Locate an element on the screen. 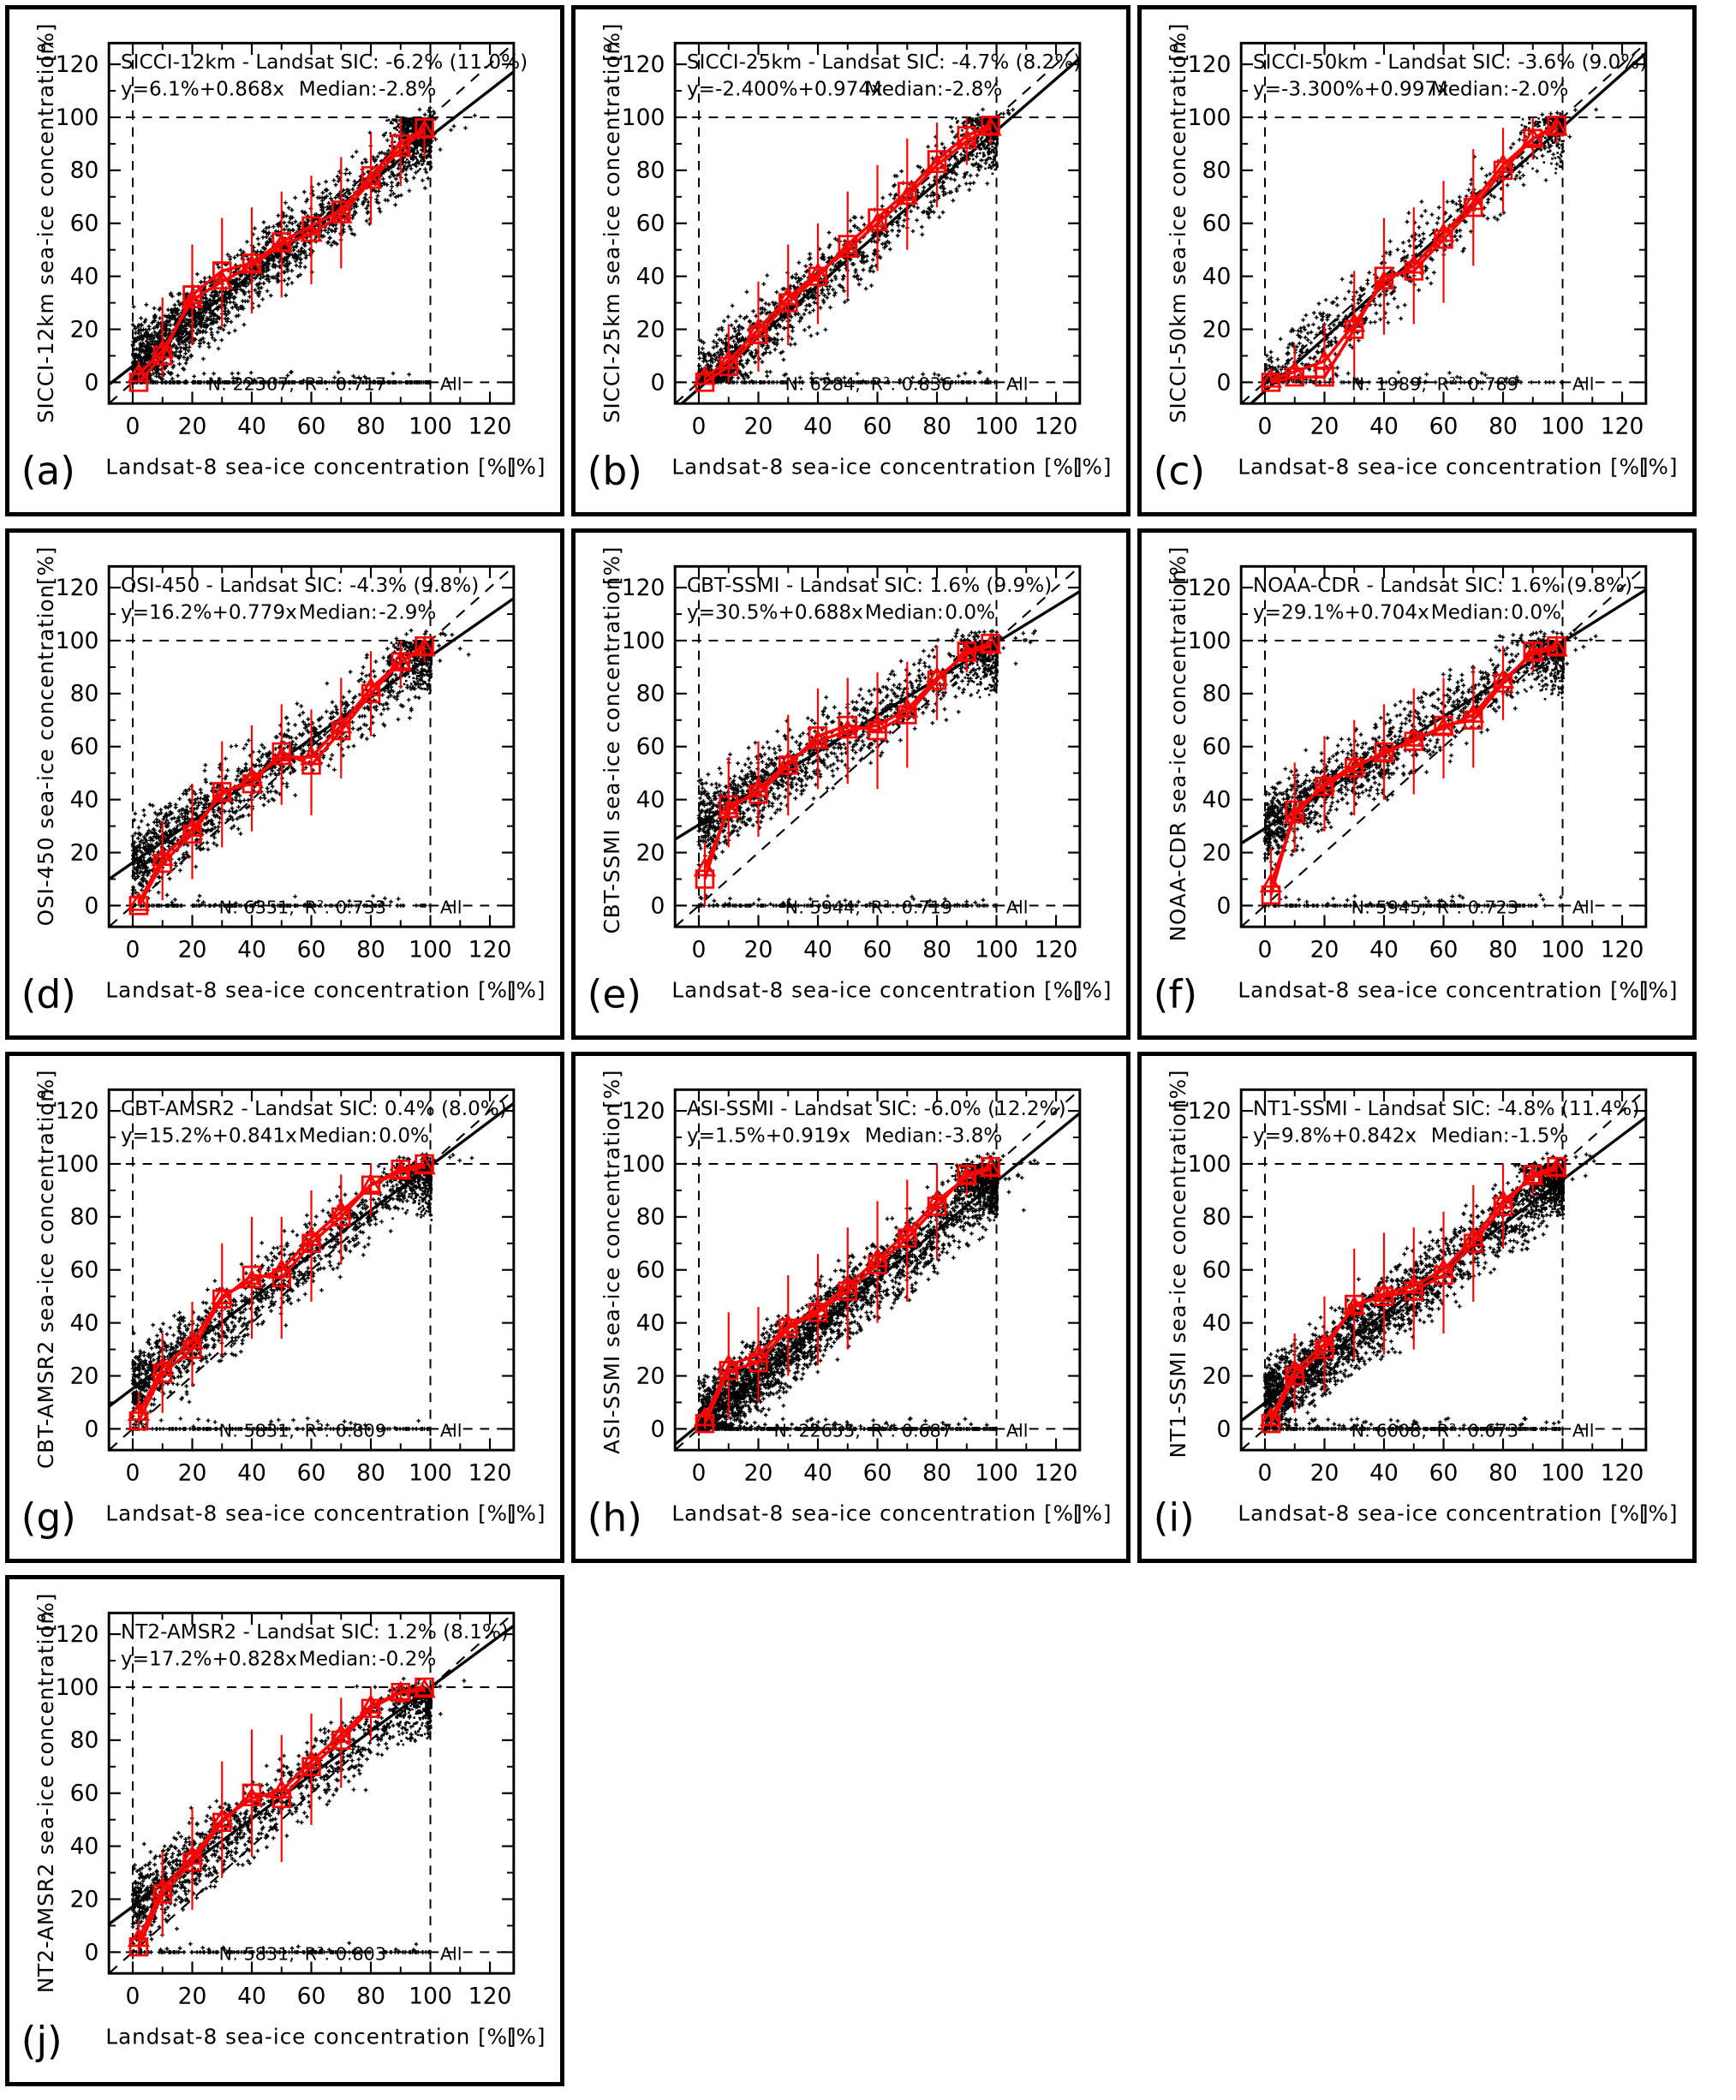  r-squared: R²: 0.673 is located at coordinates (1477, 1430).